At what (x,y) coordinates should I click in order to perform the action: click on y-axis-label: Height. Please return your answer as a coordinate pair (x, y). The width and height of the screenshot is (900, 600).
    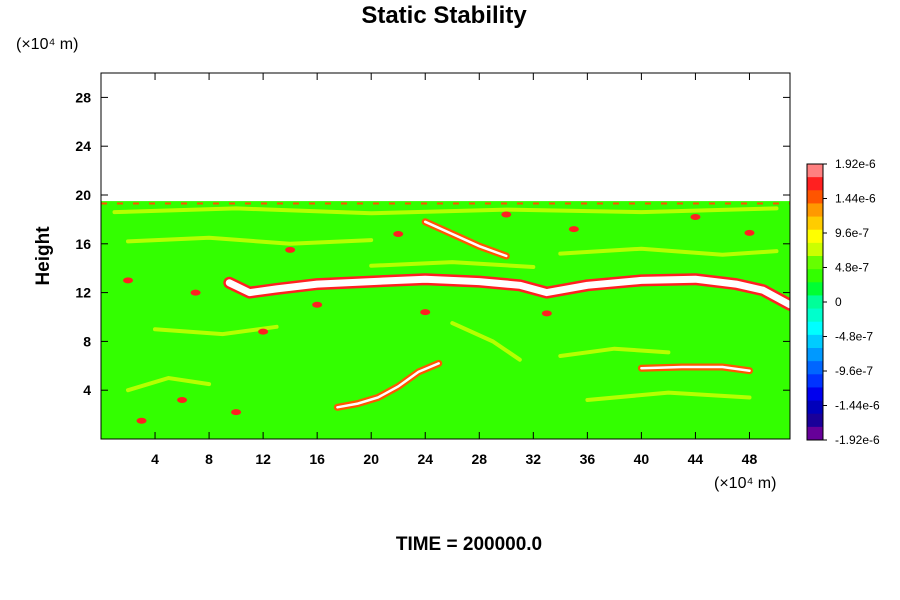
    Looking at the image, I should click on (43, 256).